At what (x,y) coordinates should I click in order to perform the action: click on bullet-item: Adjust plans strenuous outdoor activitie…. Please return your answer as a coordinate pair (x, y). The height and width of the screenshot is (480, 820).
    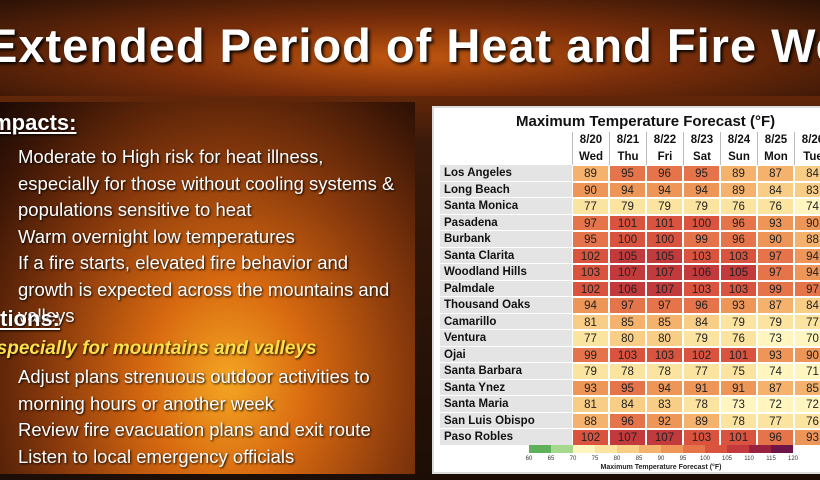
    Looking at the image, I should click on (194, 390).